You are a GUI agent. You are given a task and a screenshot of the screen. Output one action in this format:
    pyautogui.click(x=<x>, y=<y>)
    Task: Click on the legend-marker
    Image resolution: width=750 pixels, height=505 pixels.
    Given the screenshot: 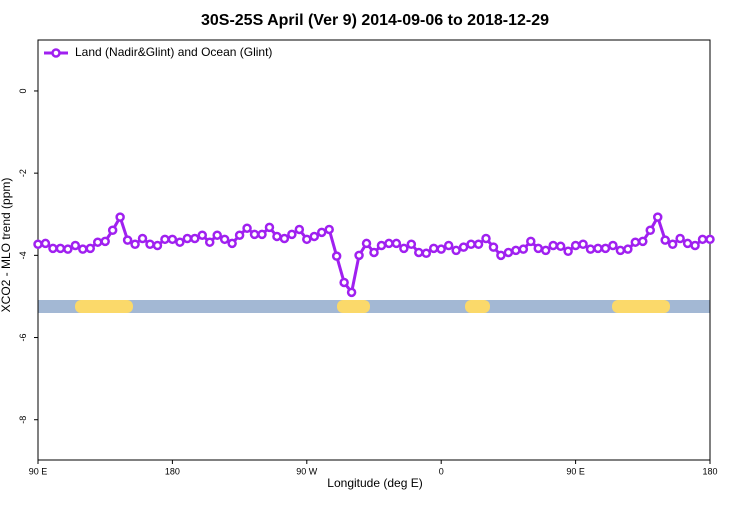 What is the action you would take?
    pyautogui.click(x=56, y=53)
    